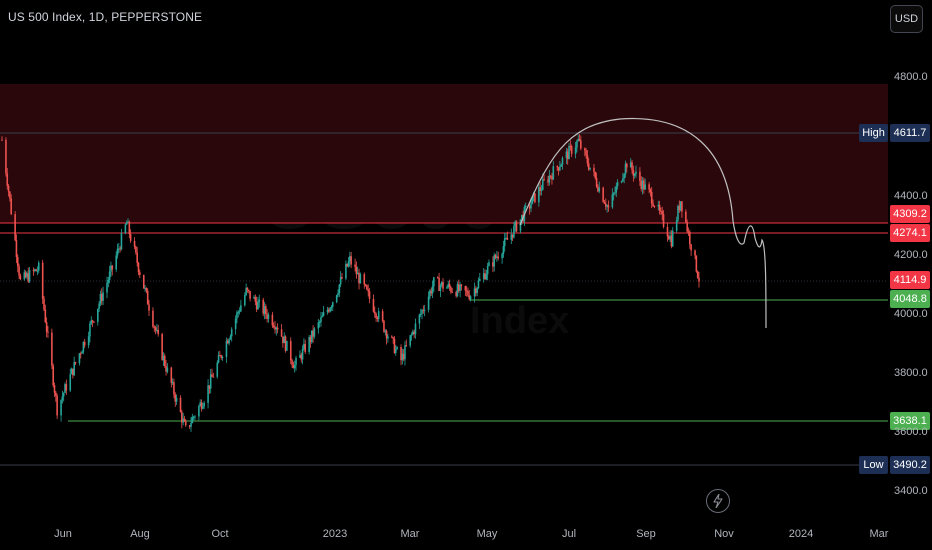 The width and height of the screenshot is (932, 550). I want to click on symbol-title: US 500 Index, 1D, PEPPERSTONE, so click(105, 17).